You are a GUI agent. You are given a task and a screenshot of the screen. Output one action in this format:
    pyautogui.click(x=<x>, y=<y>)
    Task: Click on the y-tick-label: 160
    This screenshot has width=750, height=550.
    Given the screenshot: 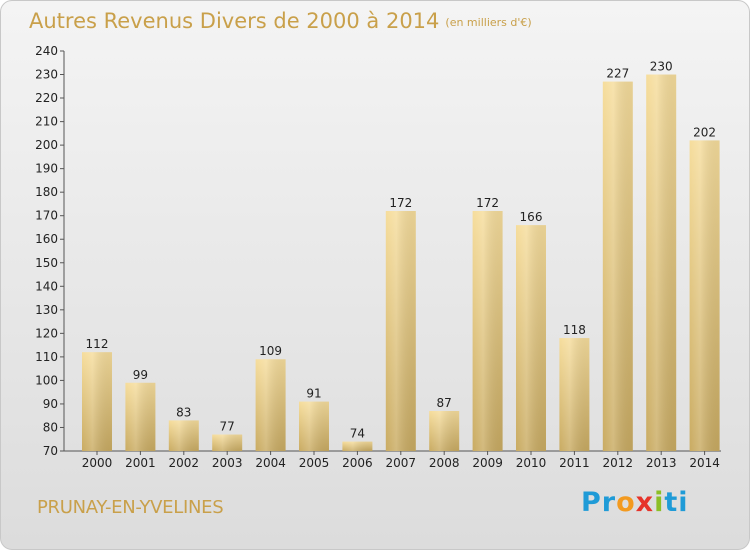 What is the action you would take?
    pyautogui.click(x=46, y=239)
    